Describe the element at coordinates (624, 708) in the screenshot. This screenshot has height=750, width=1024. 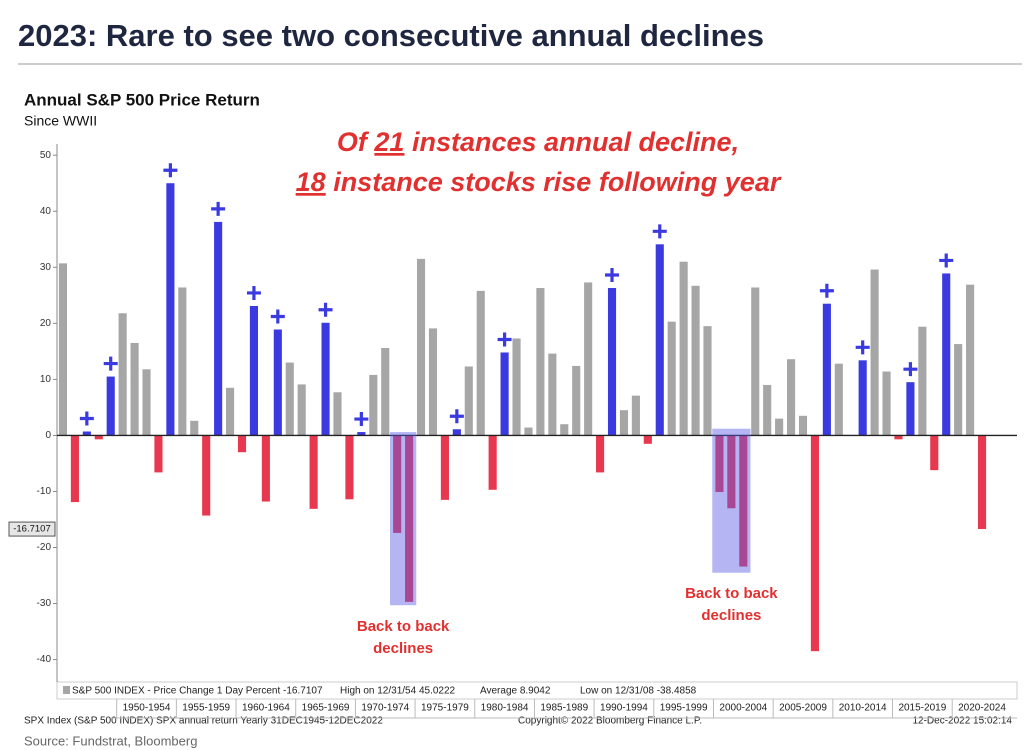
I see `period-label: 1990-1994` at that location.